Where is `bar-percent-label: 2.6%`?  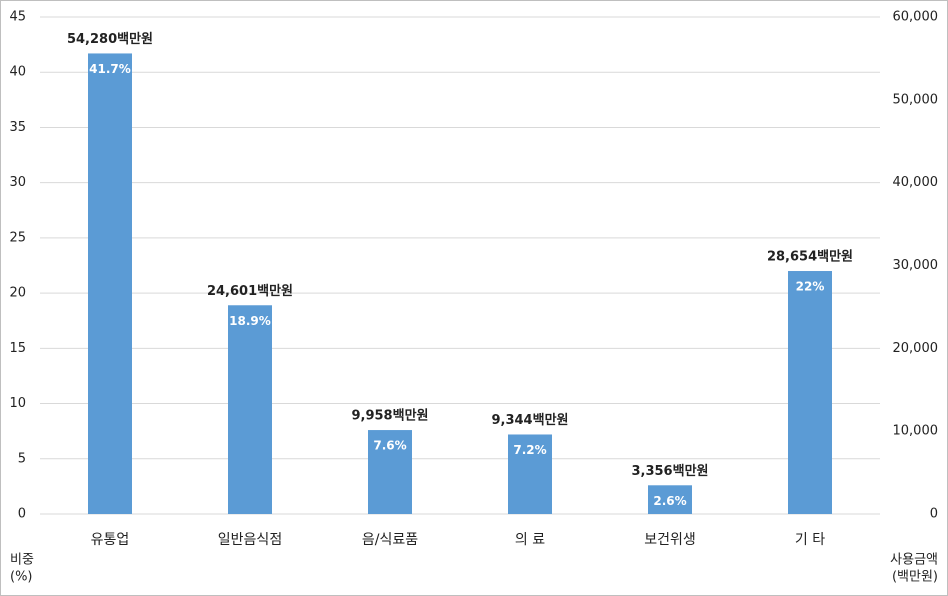
bar-percent-label: 2.6% is located at coordinates (669, 501).